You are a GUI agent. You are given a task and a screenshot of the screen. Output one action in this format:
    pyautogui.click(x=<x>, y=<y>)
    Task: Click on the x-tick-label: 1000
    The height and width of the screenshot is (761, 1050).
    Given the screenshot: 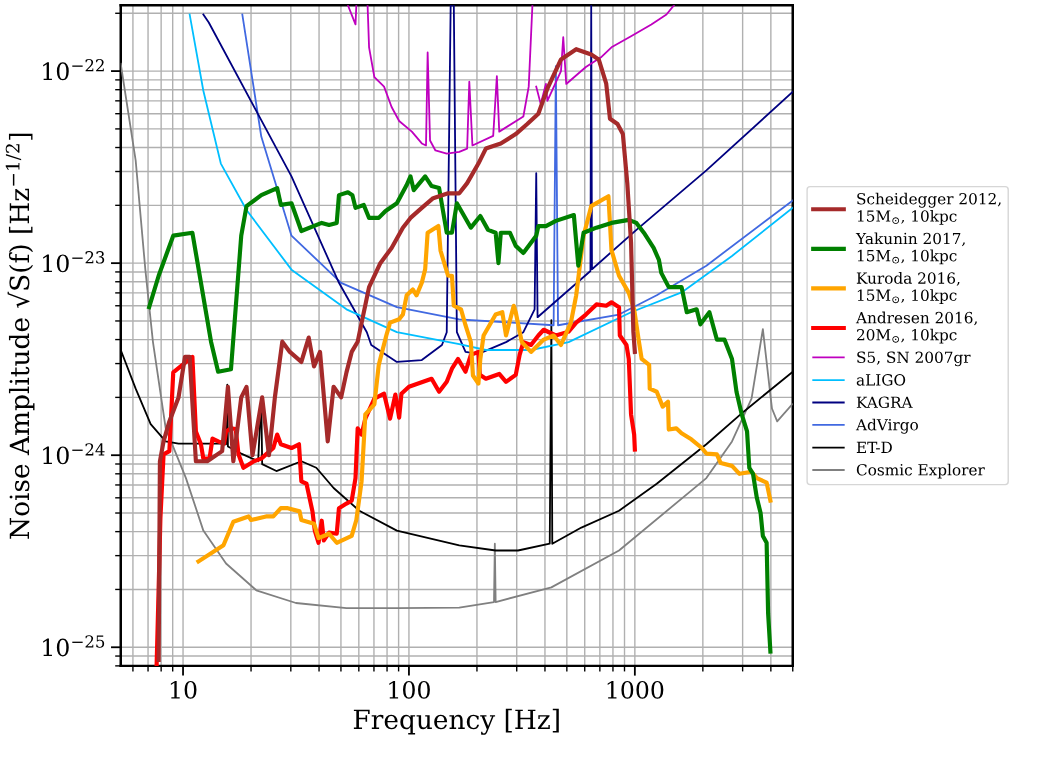 What is the action you would take?
    pyautogui.click(x=635, y=689)
    